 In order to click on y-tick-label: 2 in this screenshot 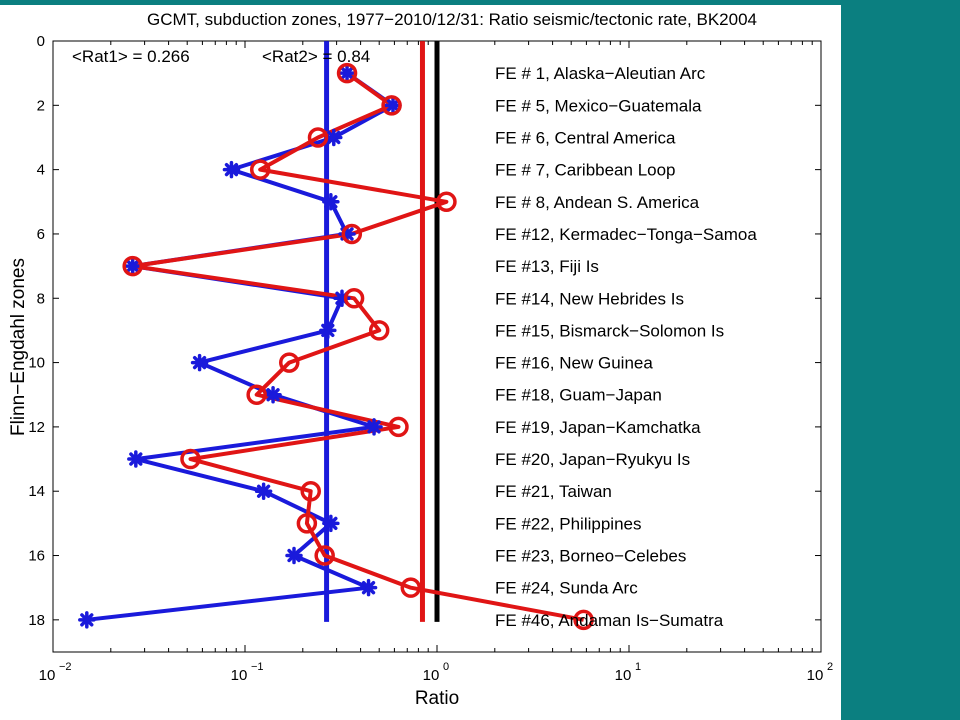, I will do `click(41, 105)`.